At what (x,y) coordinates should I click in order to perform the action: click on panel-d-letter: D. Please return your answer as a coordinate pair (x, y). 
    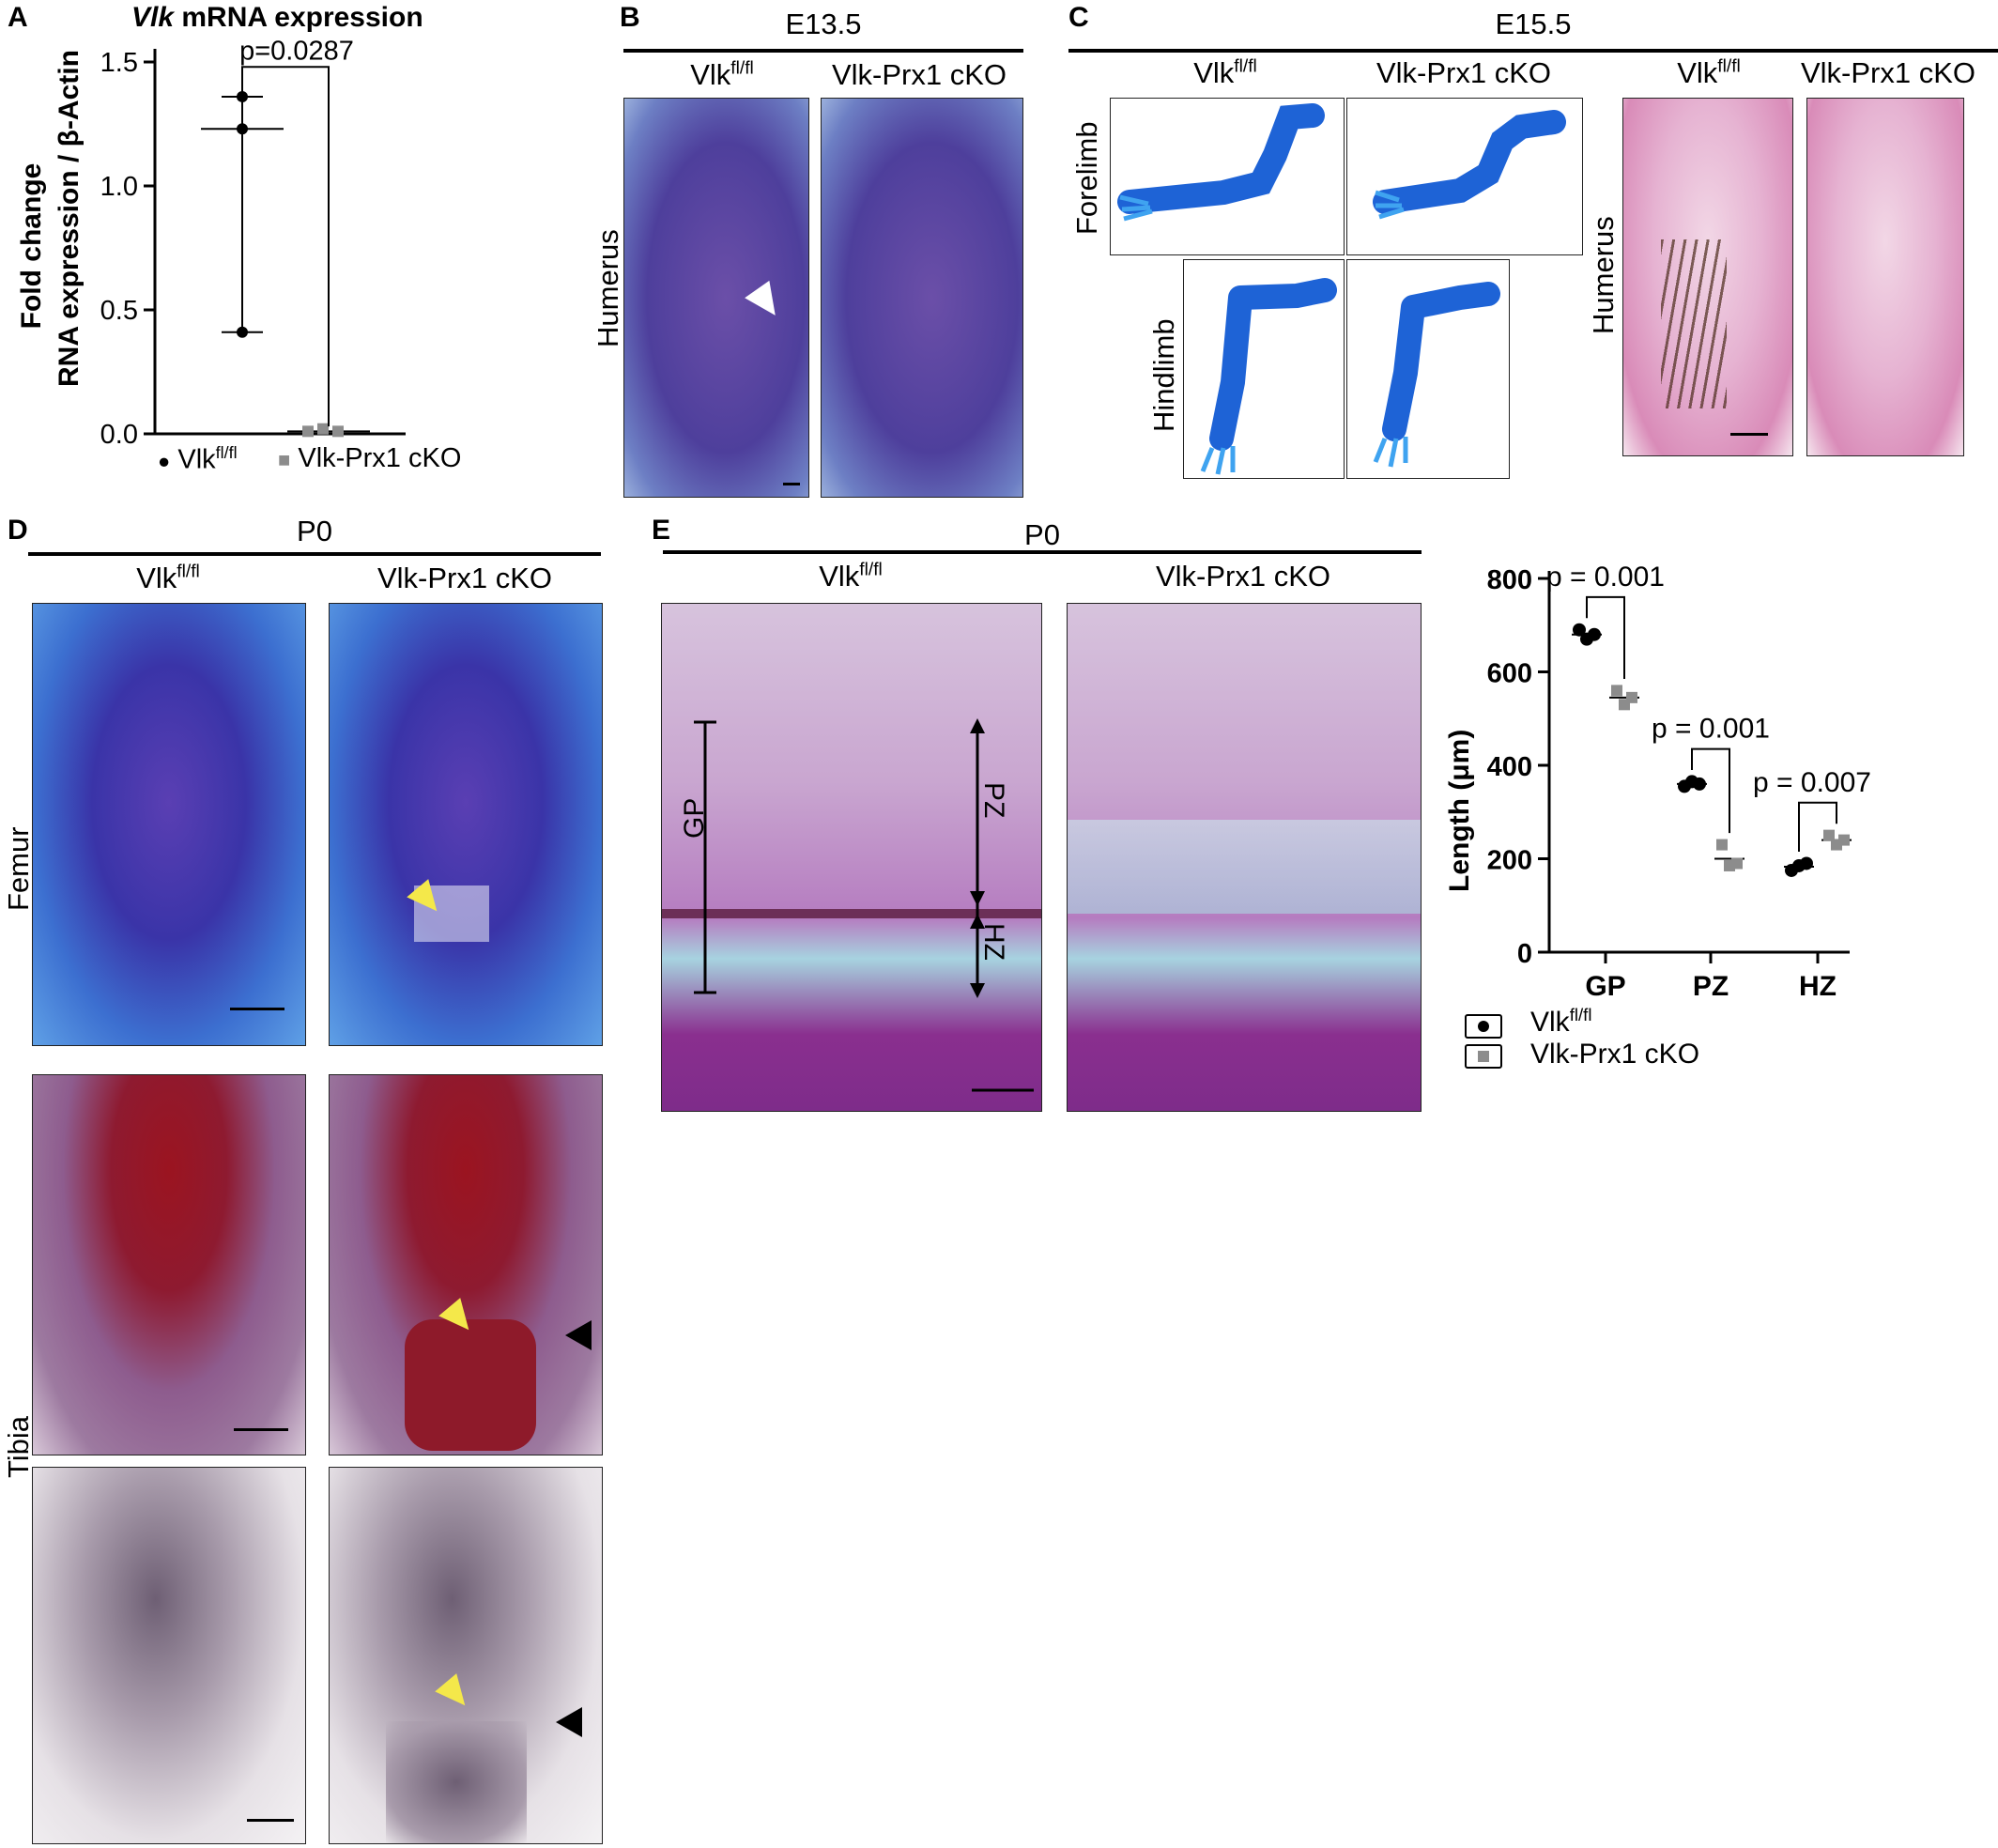
    Looking at the image, I should click on (18, 530).